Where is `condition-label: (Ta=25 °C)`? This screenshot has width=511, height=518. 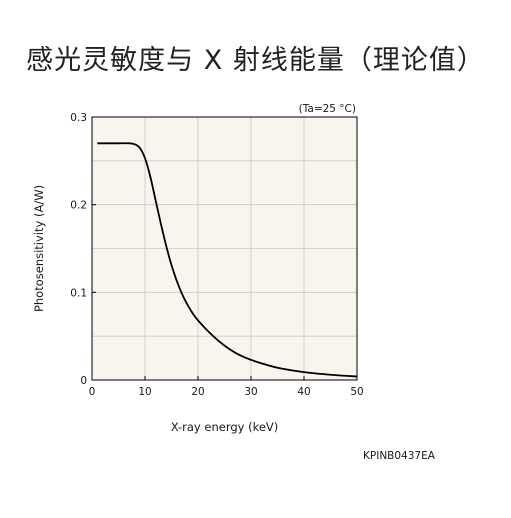
condition-label: (Ta=25 °C) is located at coordinates (327, 109).